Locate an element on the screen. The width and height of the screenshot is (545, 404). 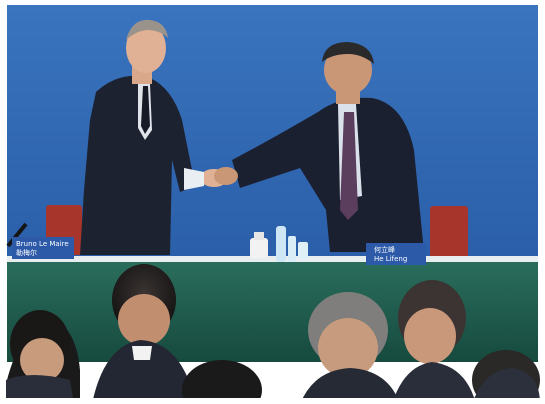
mic-left is located at coordinates (17, 235).